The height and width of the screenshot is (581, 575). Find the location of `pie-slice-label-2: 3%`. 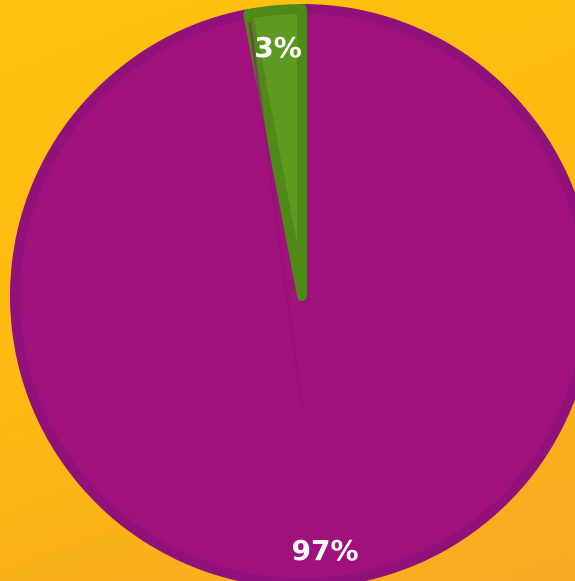

pie-slice-label-2: 3% is located at coordinates (278, 47).